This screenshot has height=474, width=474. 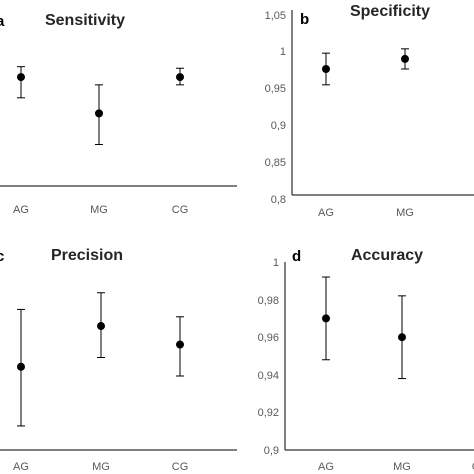 What do you see at coordinates (278, 200) in the screenshot?
I see `y-tick-label: 0,8` at bounding box center [278, 200].